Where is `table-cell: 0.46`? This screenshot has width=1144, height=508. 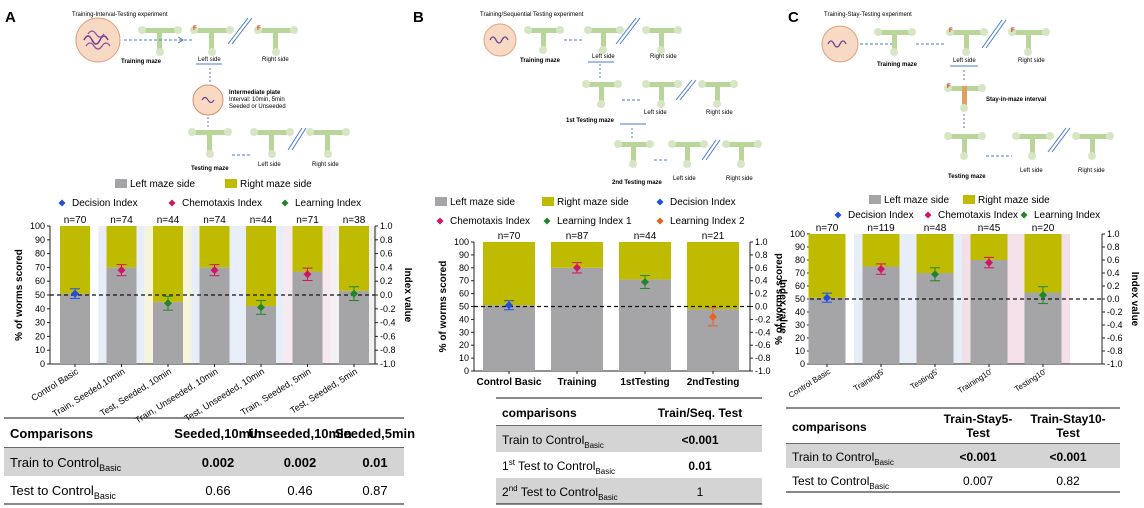
table-cell: 0.46 is located at coordinates (299, 490).